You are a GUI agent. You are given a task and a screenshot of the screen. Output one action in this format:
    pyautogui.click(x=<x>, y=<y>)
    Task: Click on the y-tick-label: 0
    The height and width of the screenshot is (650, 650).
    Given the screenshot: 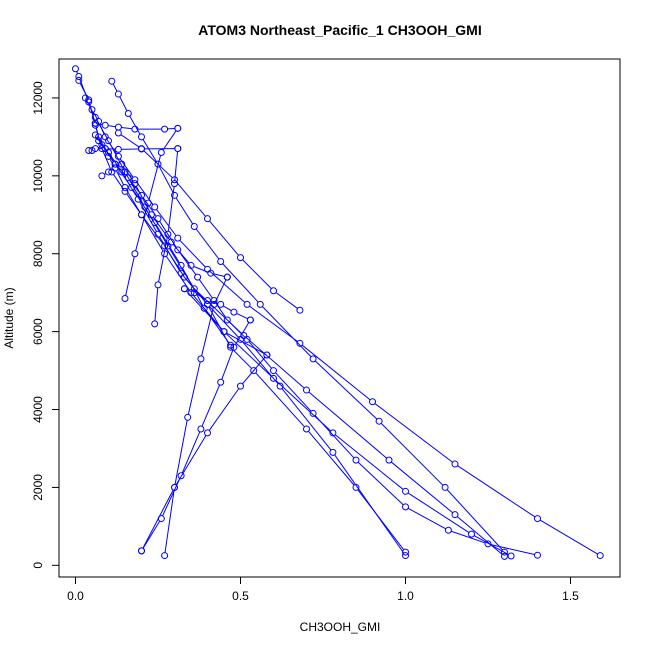 What is the action you would take?
    pyautogui.click(x=38, y=565)
    